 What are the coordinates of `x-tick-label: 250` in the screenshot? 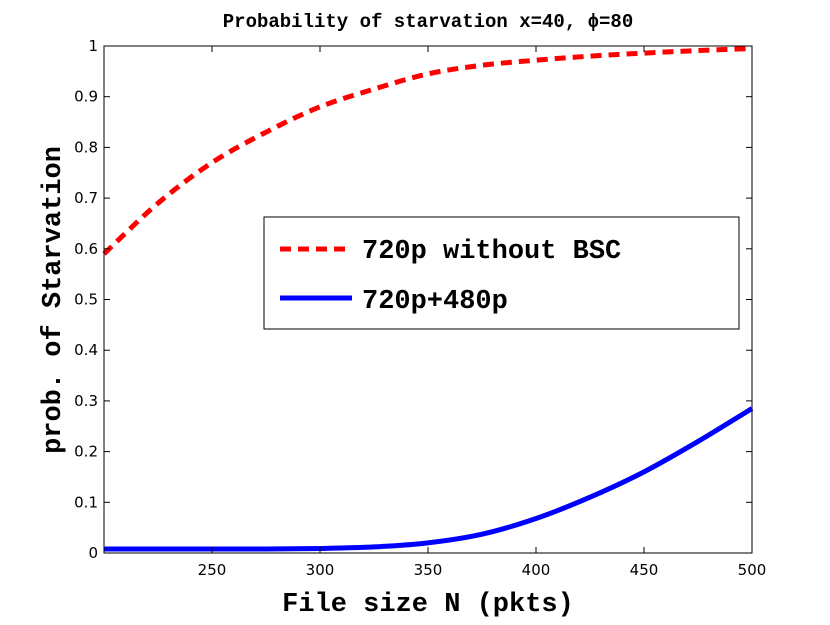 It's located at (212, 570).